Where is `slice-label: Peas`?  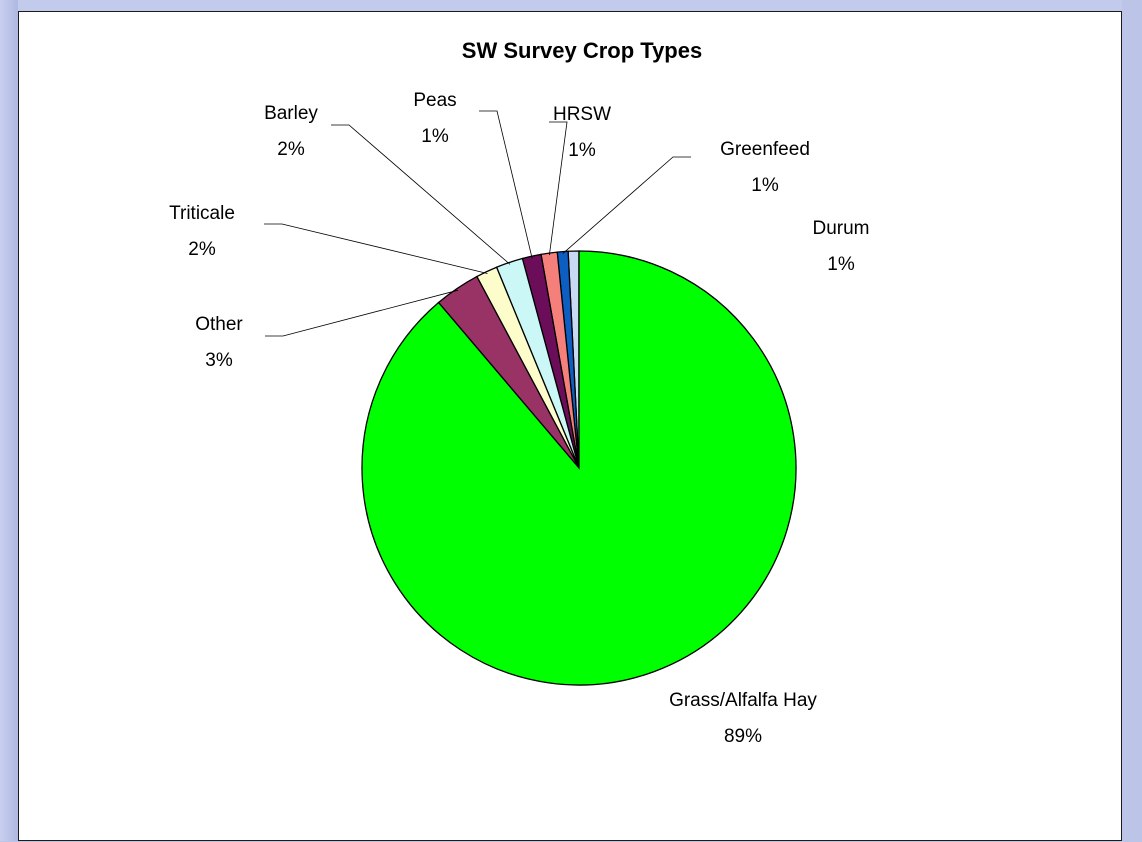
slice-label: Peas is located at coordinates (434, 100).